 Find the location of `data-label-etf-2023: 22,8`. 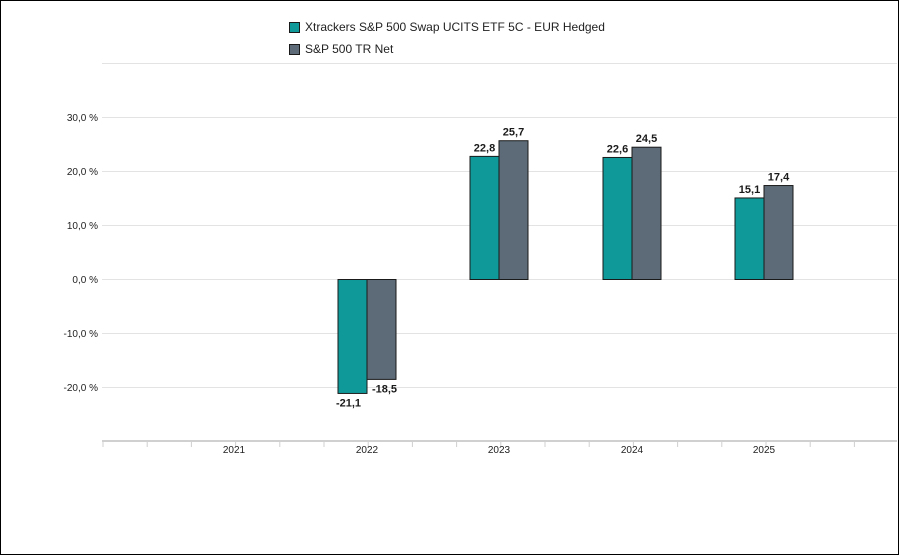

data-label-etf-2023: 22,8 is located at coordinates (484, 148).